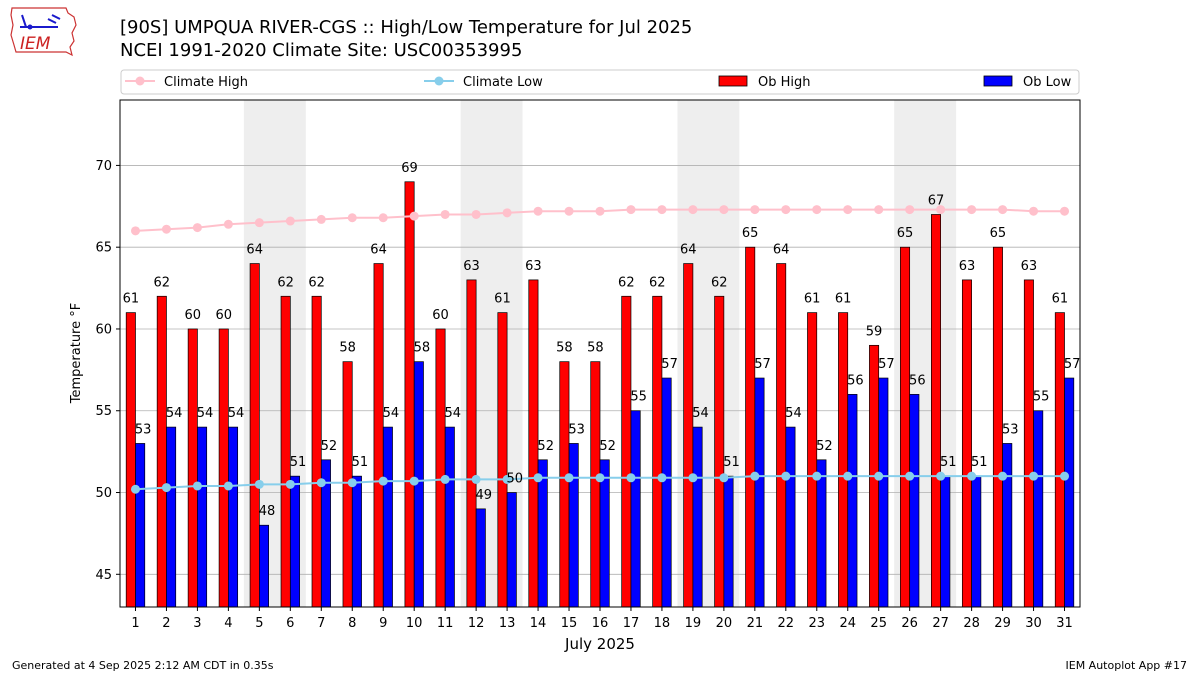 This screenshot has width=1200, height=675. What do you see at coordinates (878, 623) in the screenshot?
I see `x-tick-label: 25` at bounding box center [878, 623].